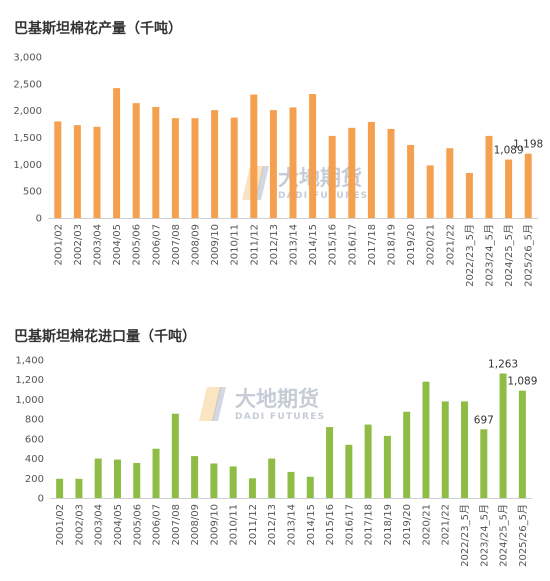 The height and width of the screenshot is (581, 550). I want to click on import-watermark-logo-icon, so click(210, 404).